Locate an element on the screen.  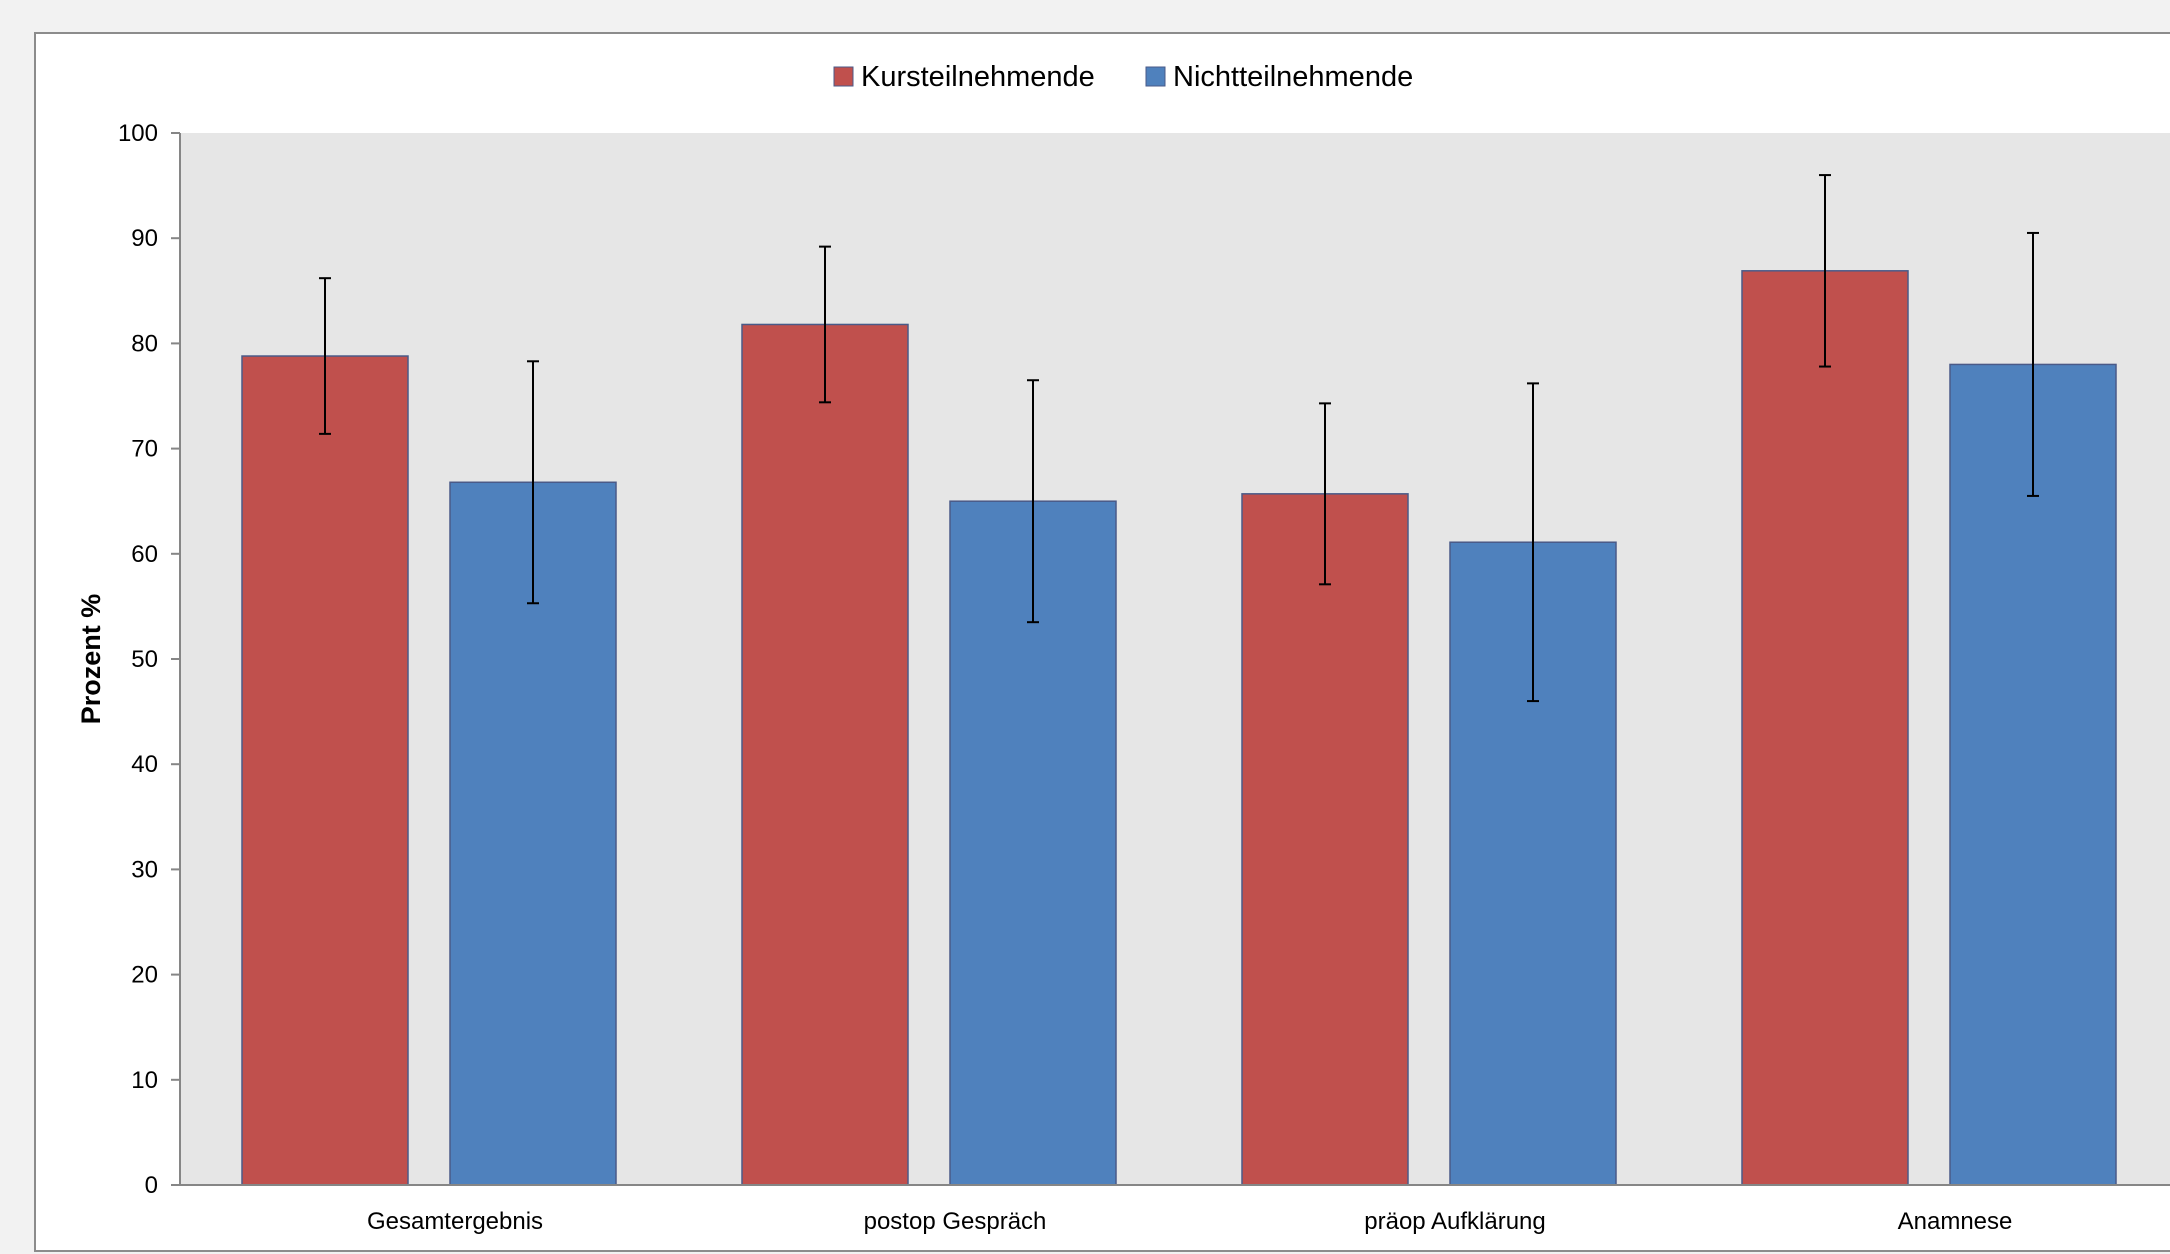
y-tick-label: 50 is located at coordinates (144, 659).